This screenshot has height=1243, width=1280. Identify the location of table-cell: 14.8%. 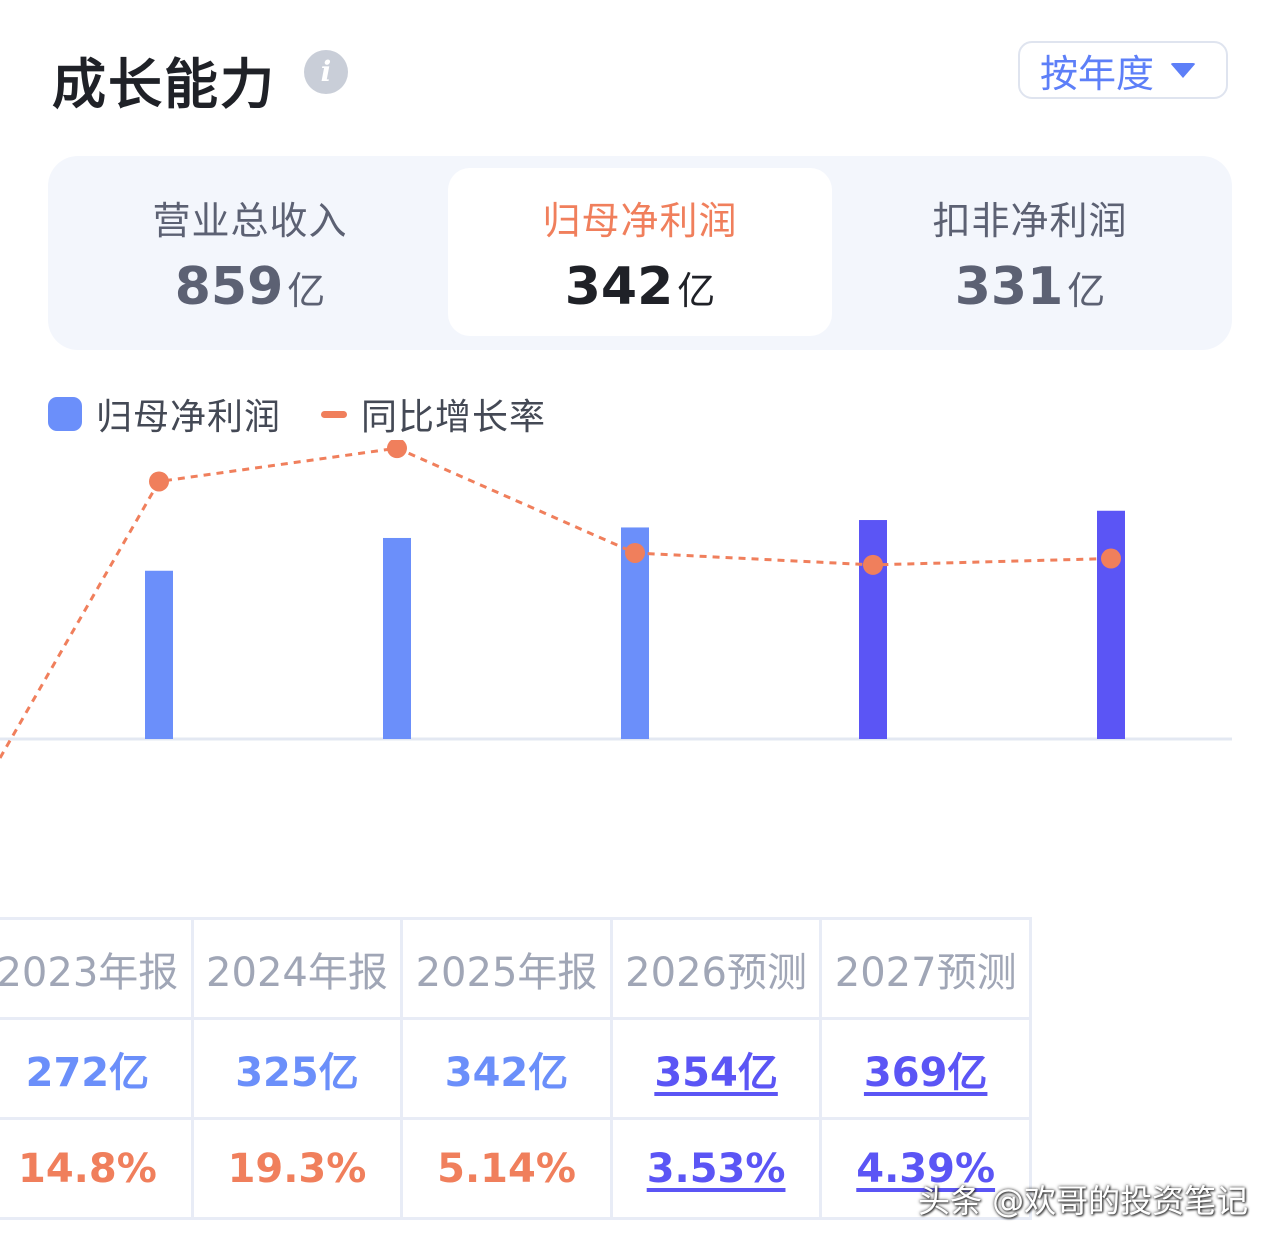
(97, 1168).